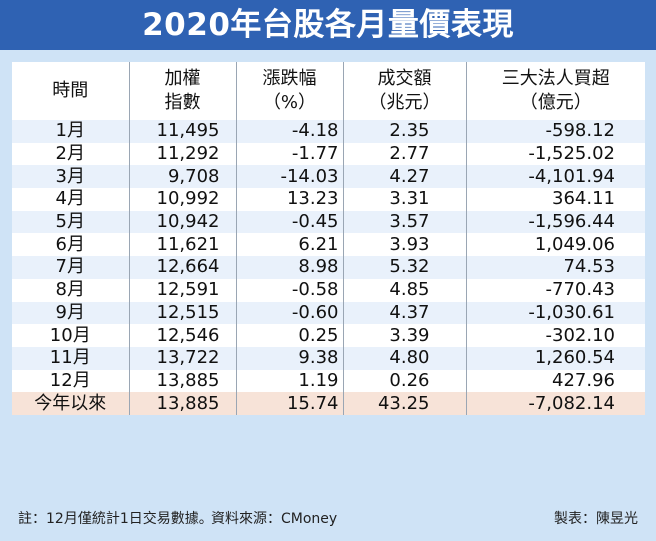 The width and height of the screenshot is (656, 541). What do you see at coordinates (596, 519) in the screenshot?
I see `table-credit: 製表：陳昱光` at bounding box center [596, 519].